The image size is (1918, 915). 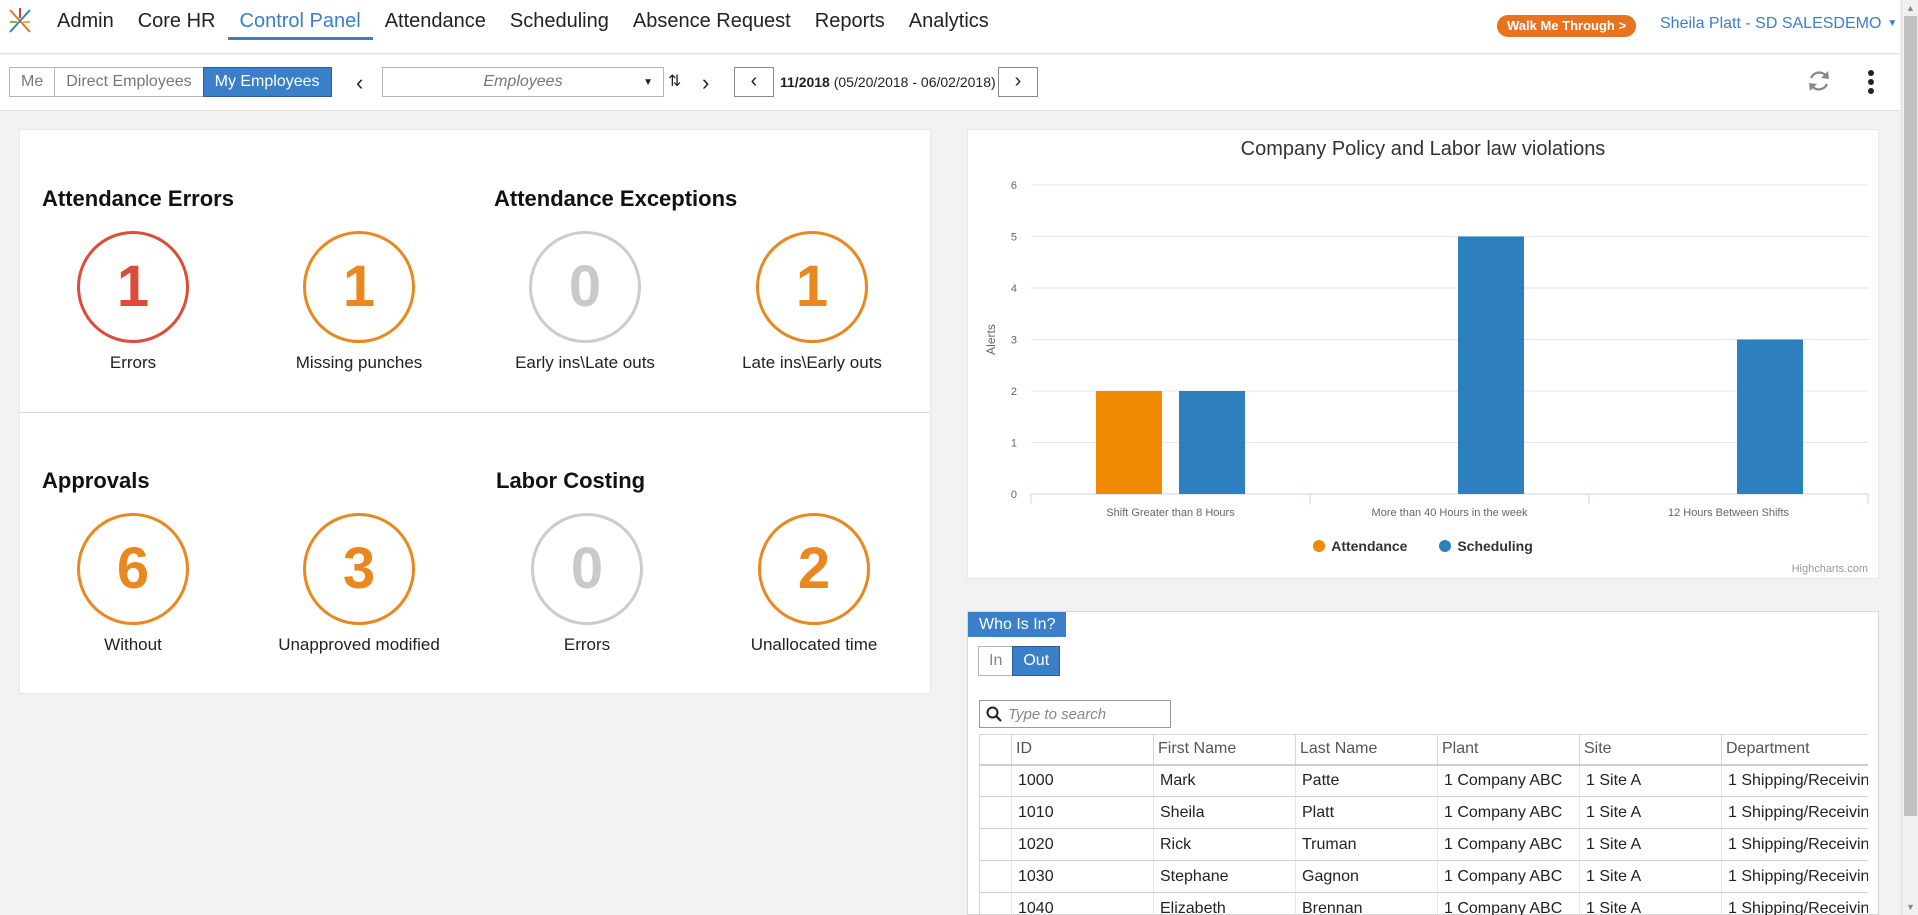 What do you see at coordinates (991, 339) in the screenshot?
I see `y-axis-label: Alerts` at bounding box center [991, 339].